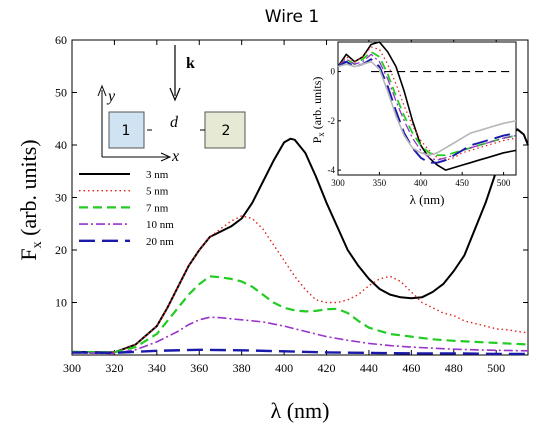  I want to click on wire-schematic: y x 1 2 d k, so click(171, 105).